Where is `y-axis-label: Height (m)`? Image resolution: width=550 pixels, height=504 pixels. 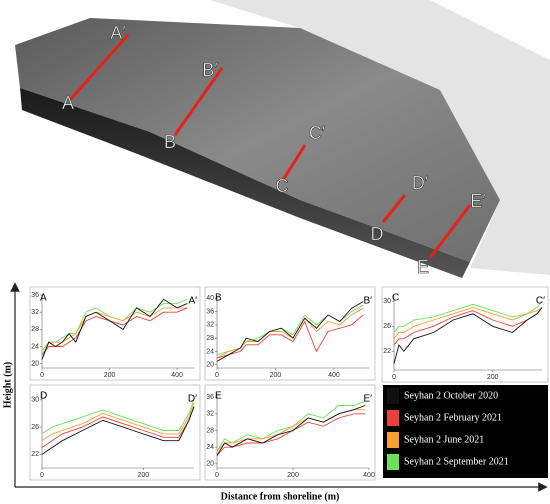
y-axis-label: Height (m) is located at coordinates (7, 385).